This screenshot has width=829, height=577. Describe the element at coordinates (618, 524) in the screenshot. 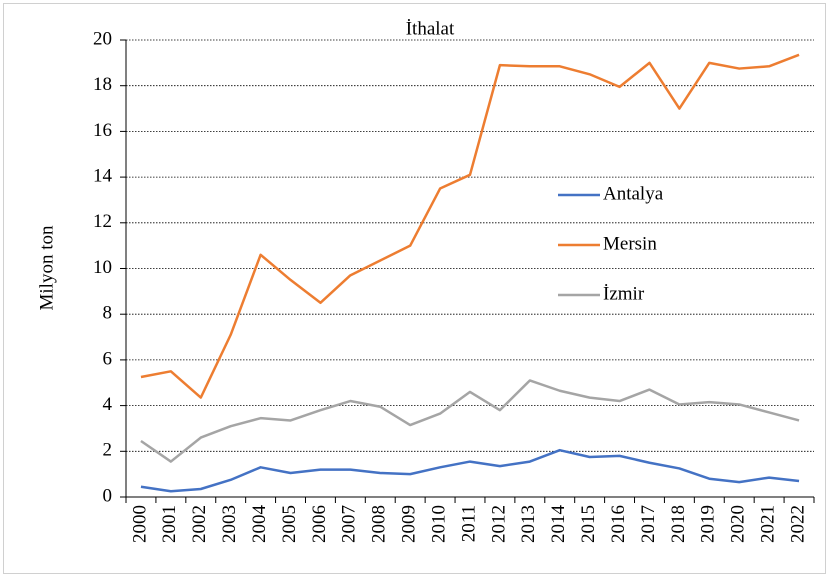

I see `x-tick-label: 2016` at that location.